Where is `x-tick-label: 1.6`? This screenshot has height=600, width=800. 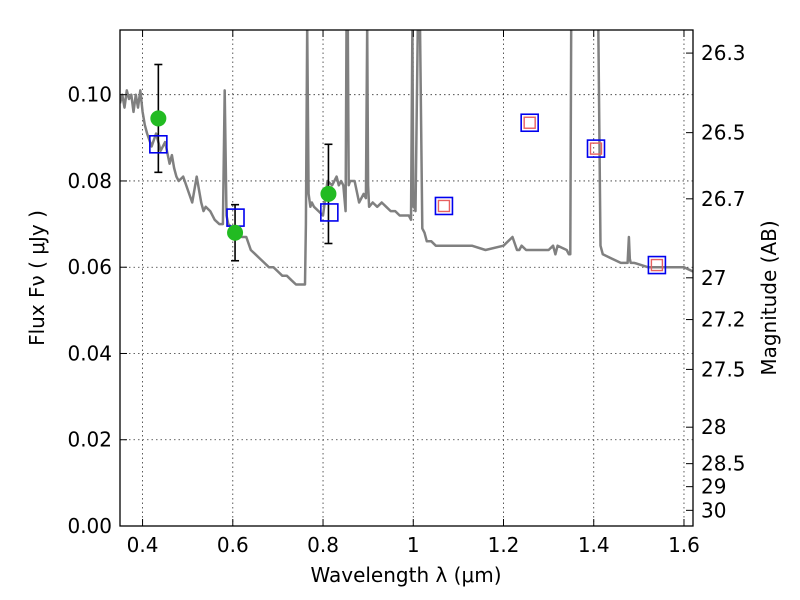
x-tick-label: 1.6 is located at coordinates (684, 545).